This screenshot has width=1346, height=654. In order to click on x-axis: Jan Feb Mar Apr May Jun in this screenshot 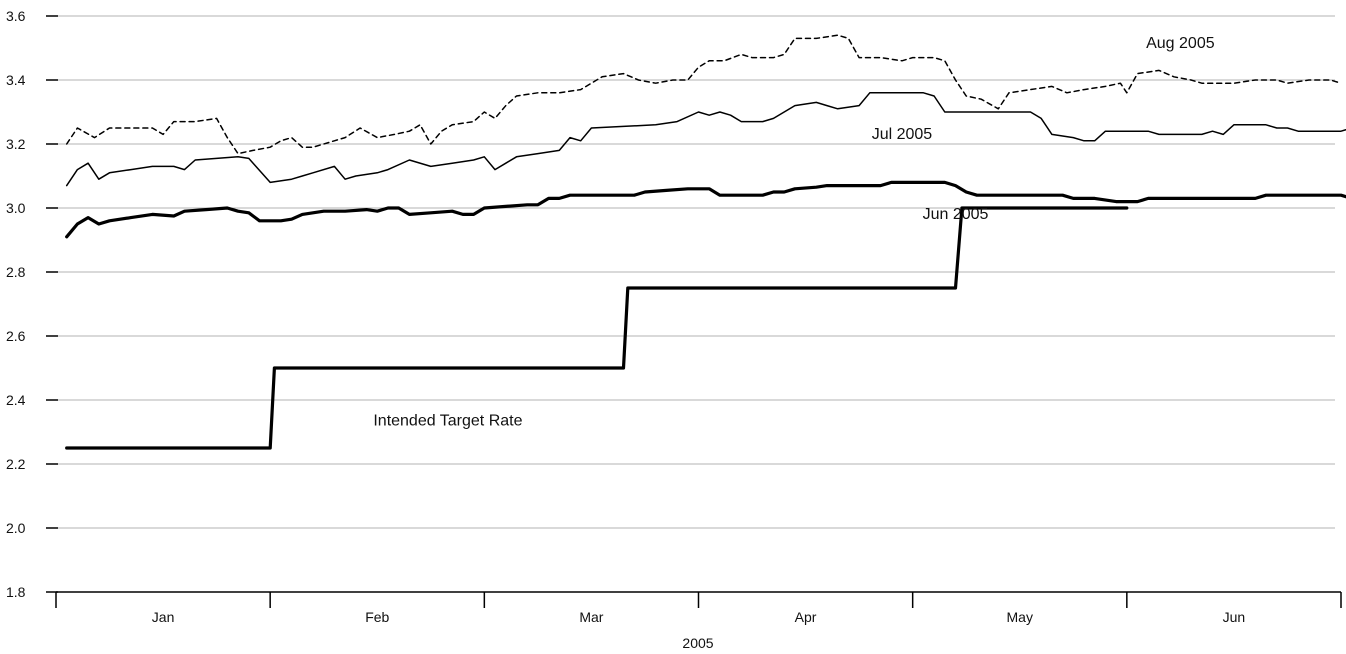, I will do `click(698, 608)`.